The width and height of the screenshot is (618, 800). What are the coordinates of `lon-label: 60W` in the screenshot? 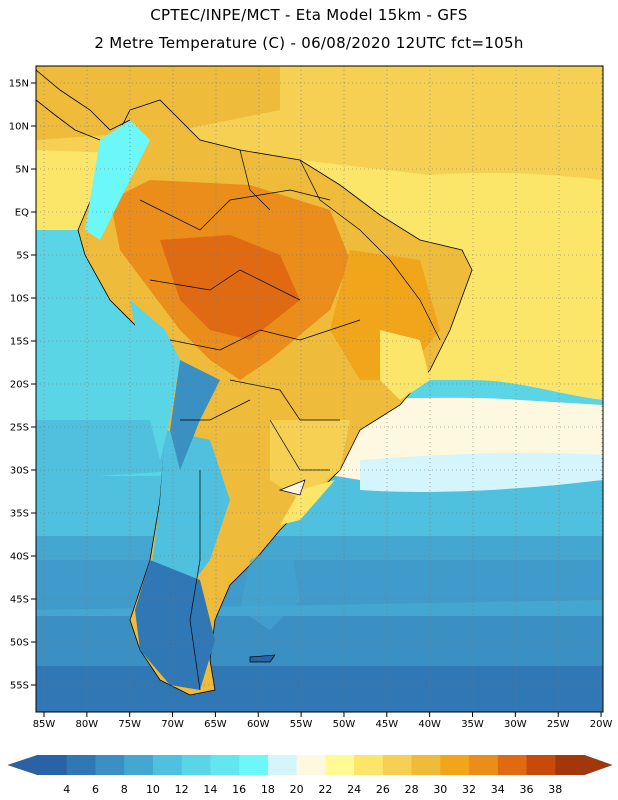 It's located at (258, 724).